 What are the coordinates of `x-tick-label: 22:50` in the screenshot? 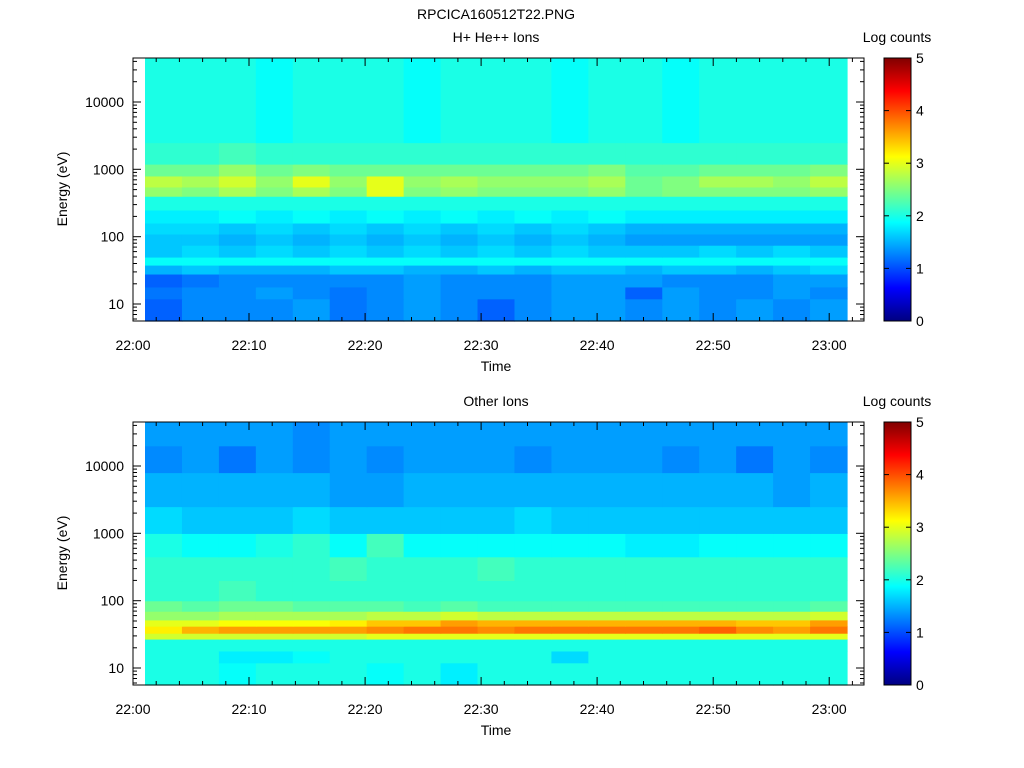 It's located at (713, 345).